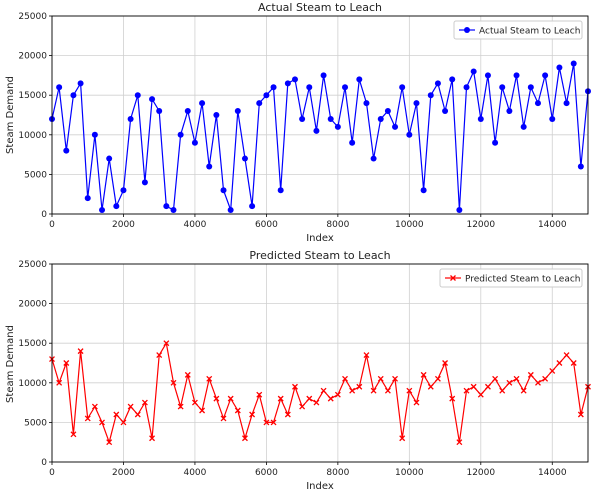 The height and width of the screenshot is (492, 597). What do you see at coordinates (266, 473) in the screenshot?
I see `x-tick-label: 6000` at bounding box center [266, 473].